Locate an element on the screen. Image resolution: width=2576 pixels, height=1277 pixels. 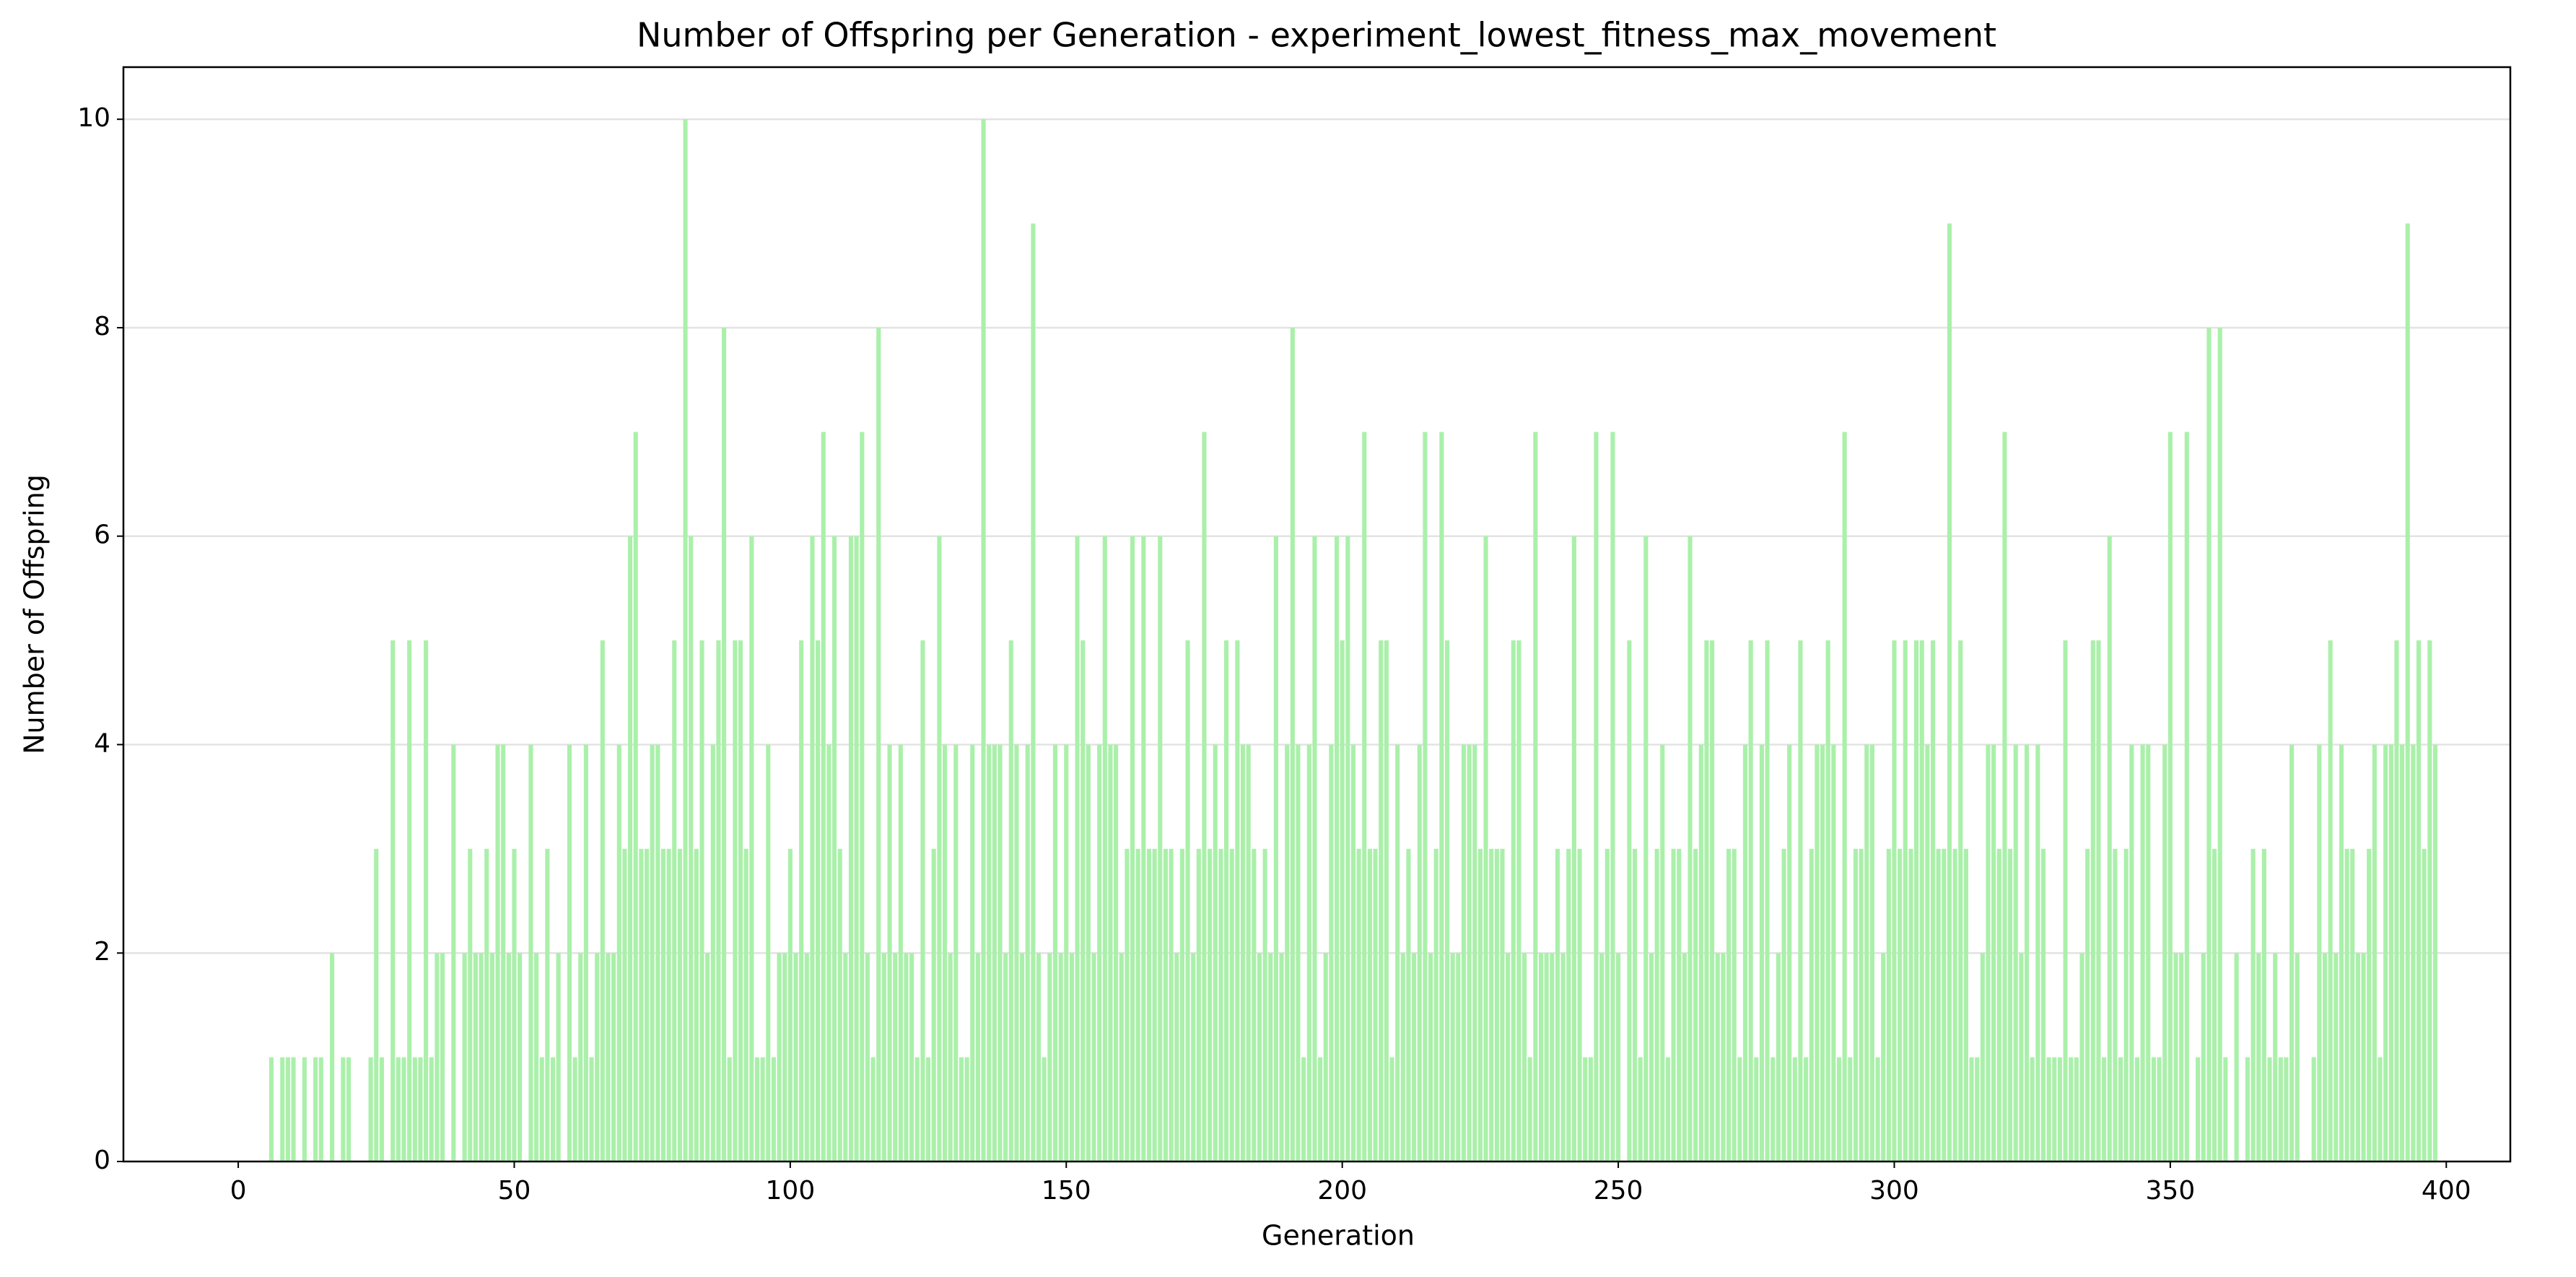
x-tick-label: 150 is located at coordinates (1066, 1191).